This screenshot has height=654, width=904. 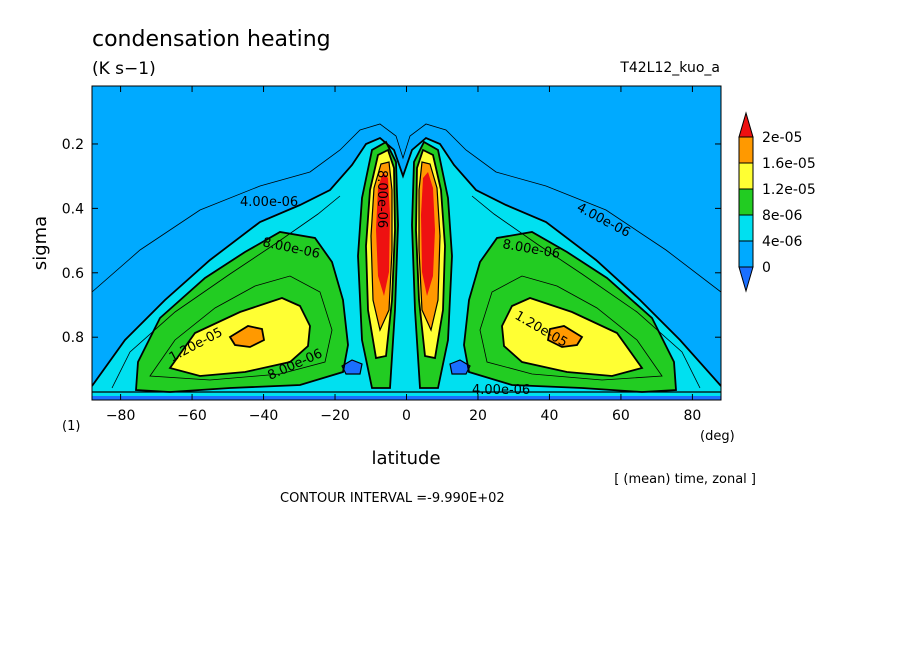 What do you see at coordinates (478, 416) in the screenshot?
I see `x-tick-label: 20` at bounding box center [478, 416].